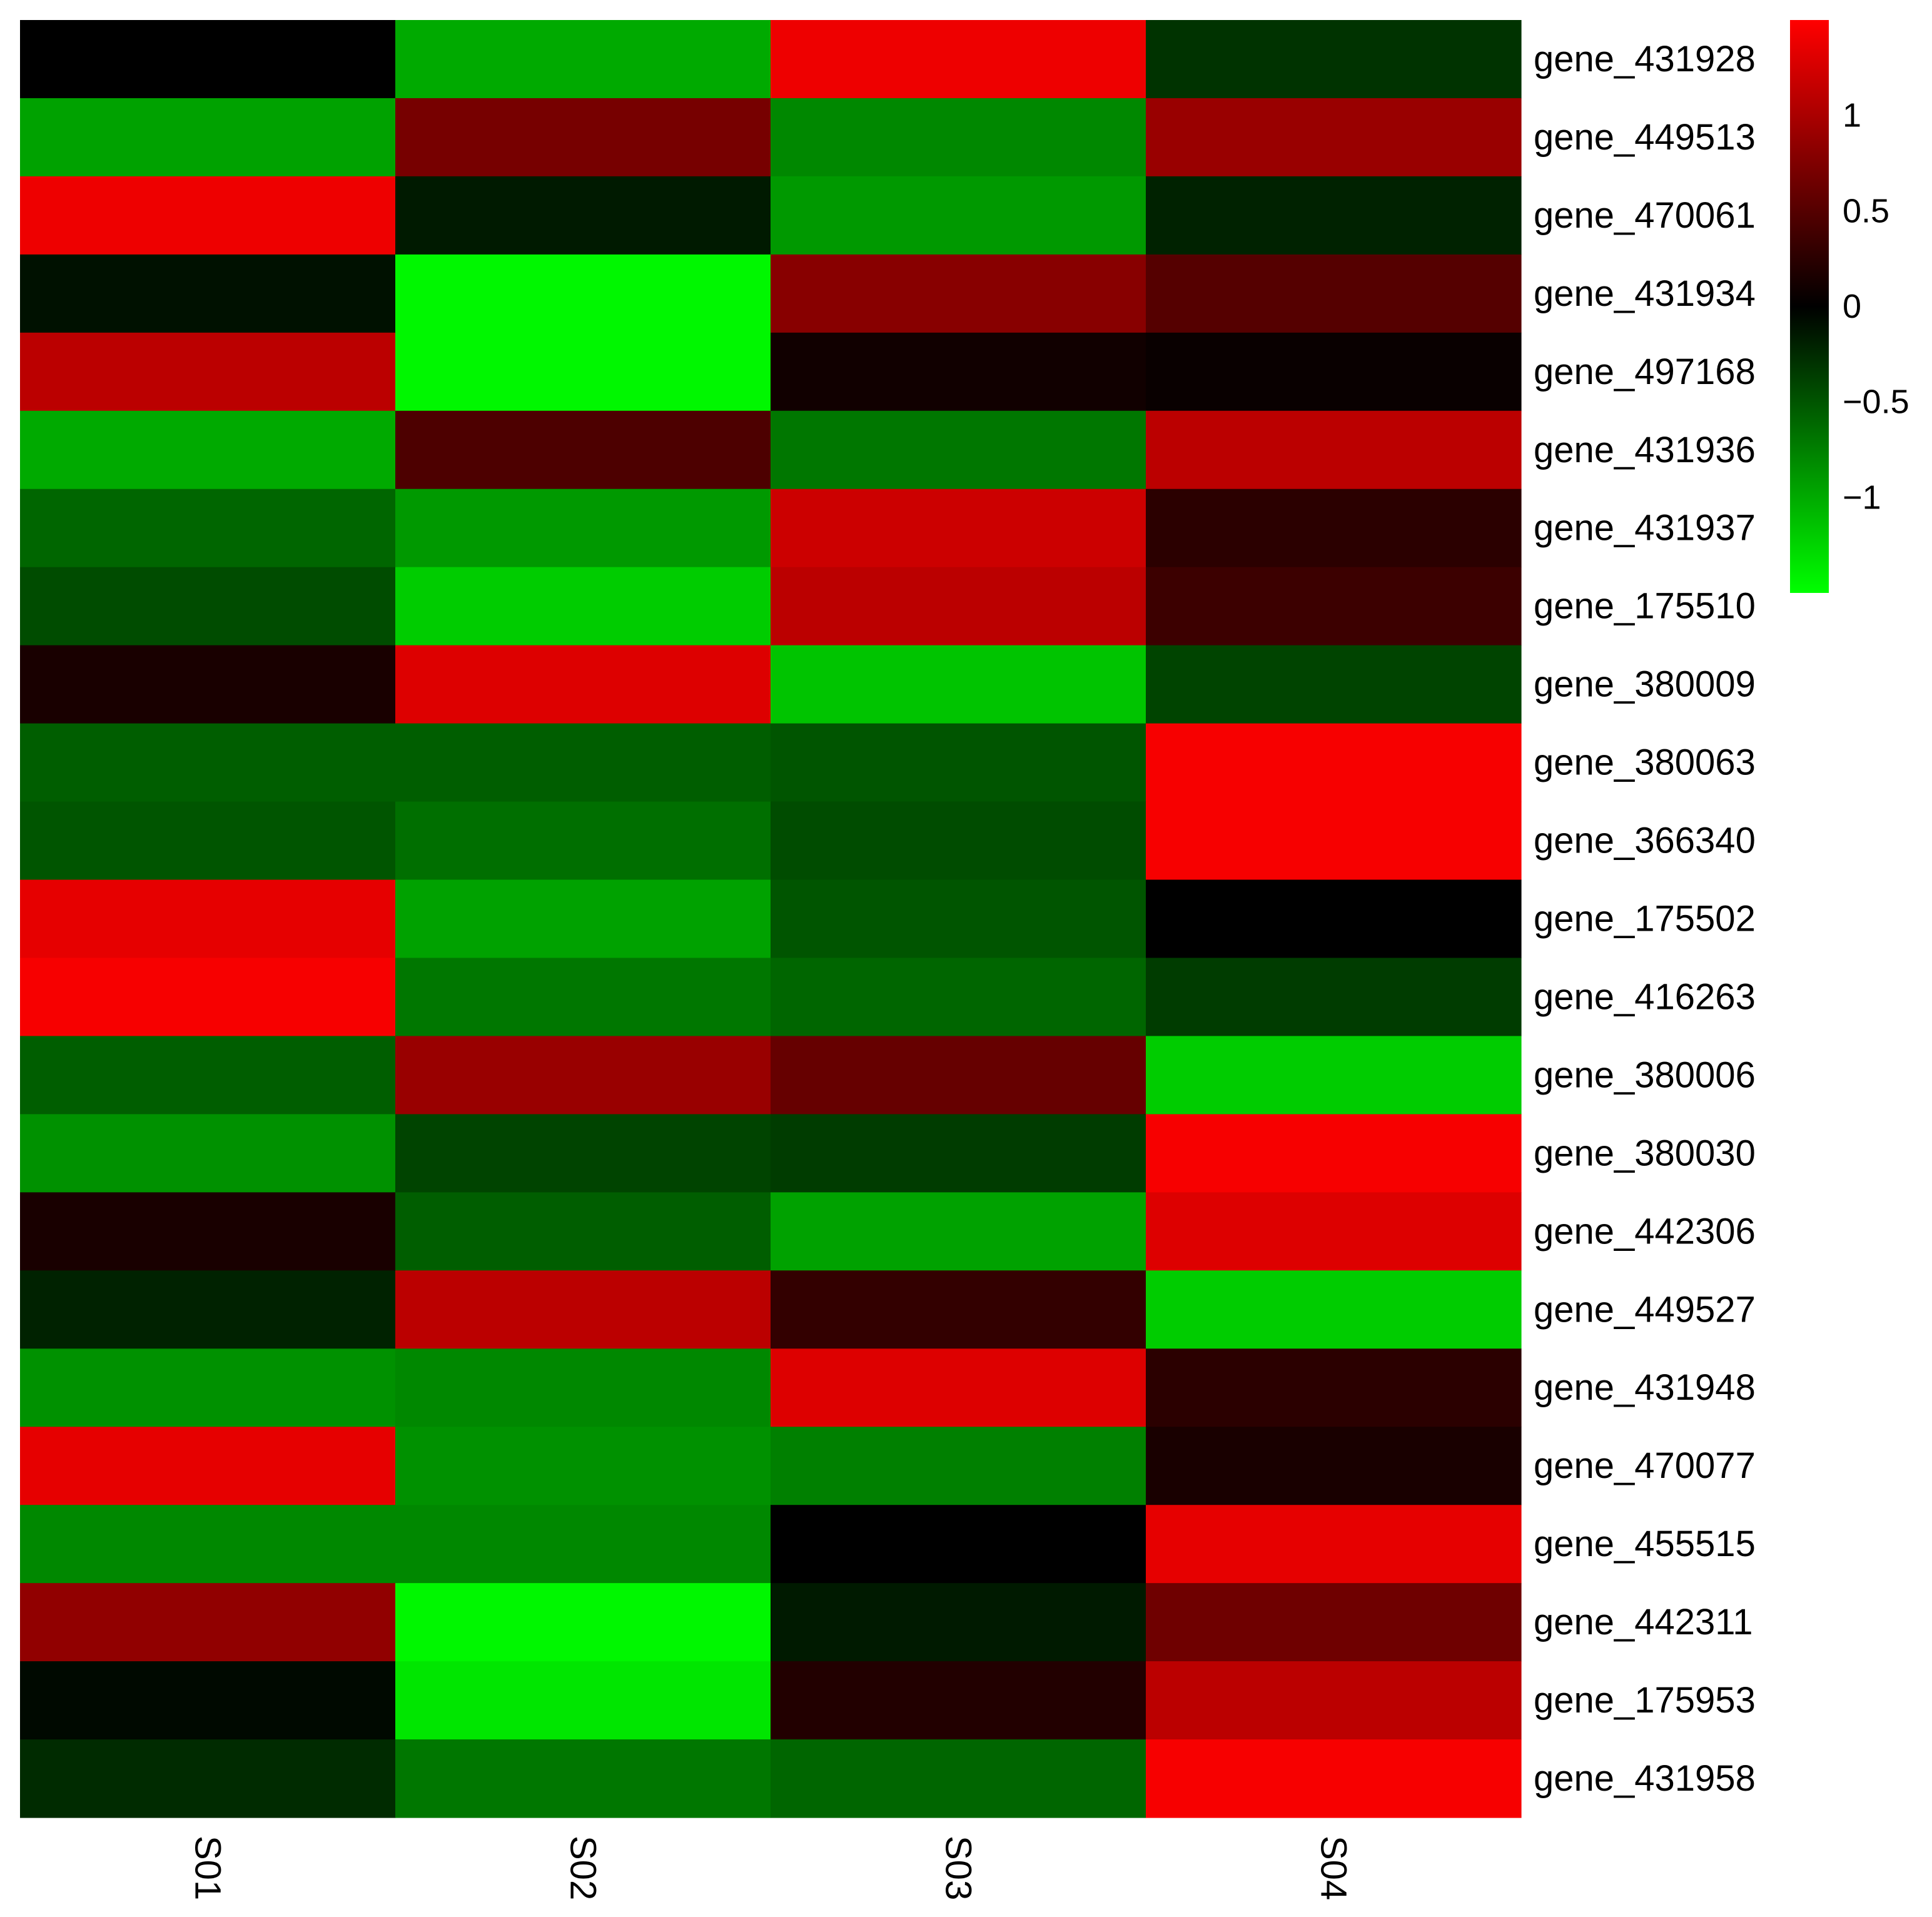 Image resolution: width=1932 pixels, height=1917 pixels. I want to click on heatmap-cell-gene_442311-S01, so click(208, 1622).